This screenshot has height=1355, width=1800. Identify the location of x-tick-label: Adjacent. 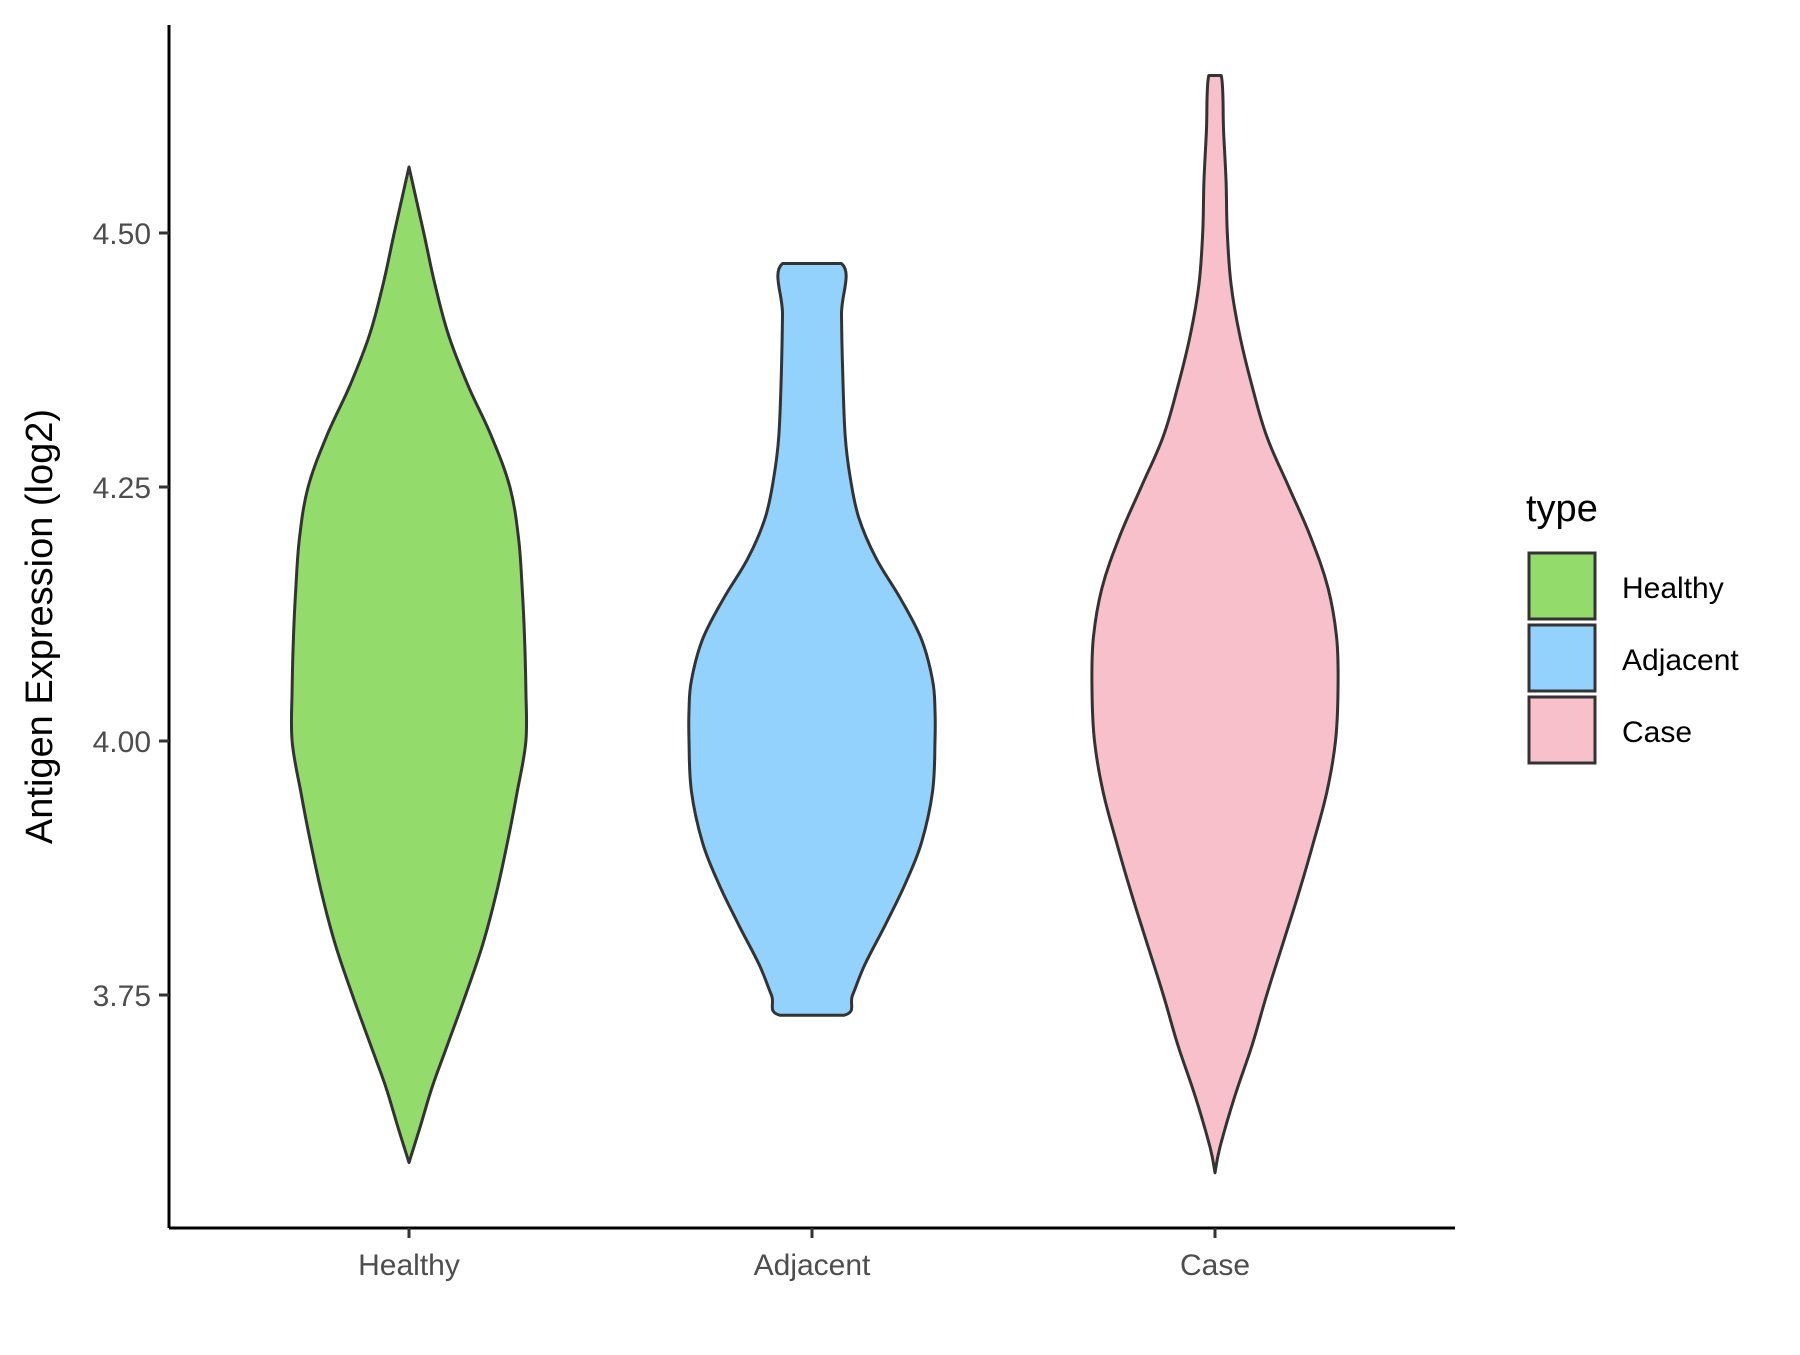
(812, 1265).